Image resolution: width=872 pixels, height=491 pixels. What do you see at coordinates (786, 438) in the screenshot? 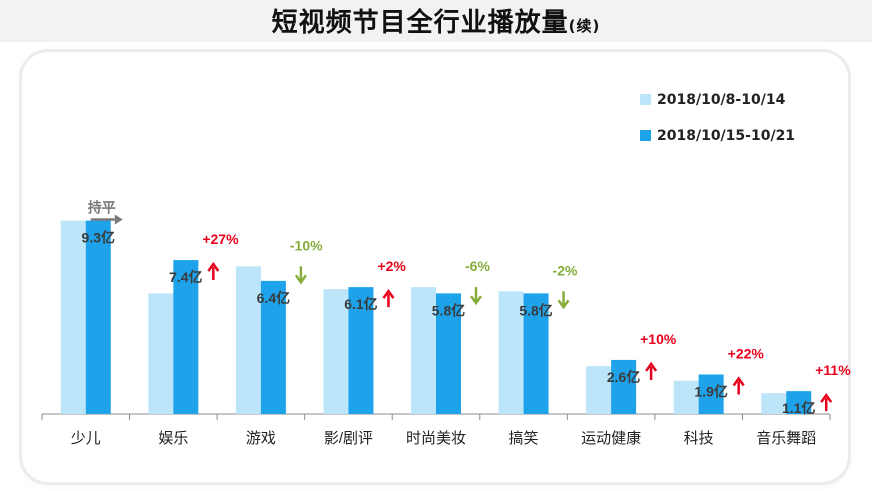
I see `x-tick-label: 音乐舞蹈` at bounding box center [786, 438].